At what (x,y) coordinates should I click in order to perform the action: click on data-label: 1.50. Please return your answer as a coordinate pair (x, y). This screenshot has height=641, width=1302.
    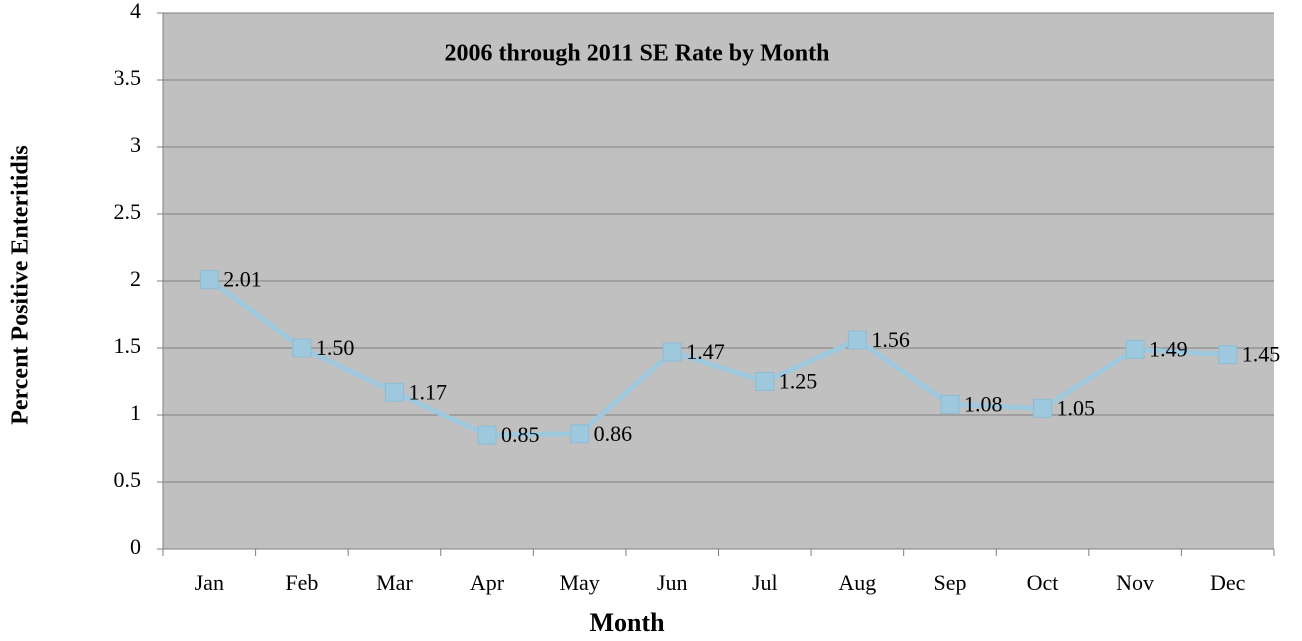
    Looking at the image, I should click on (335, 347).